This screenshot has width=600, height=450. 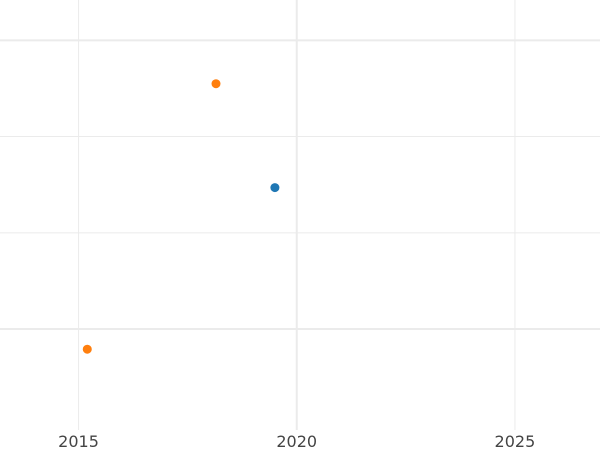 I want to click on x-tick-labels: 2015 2020 2025, so click(x=296, y=441).